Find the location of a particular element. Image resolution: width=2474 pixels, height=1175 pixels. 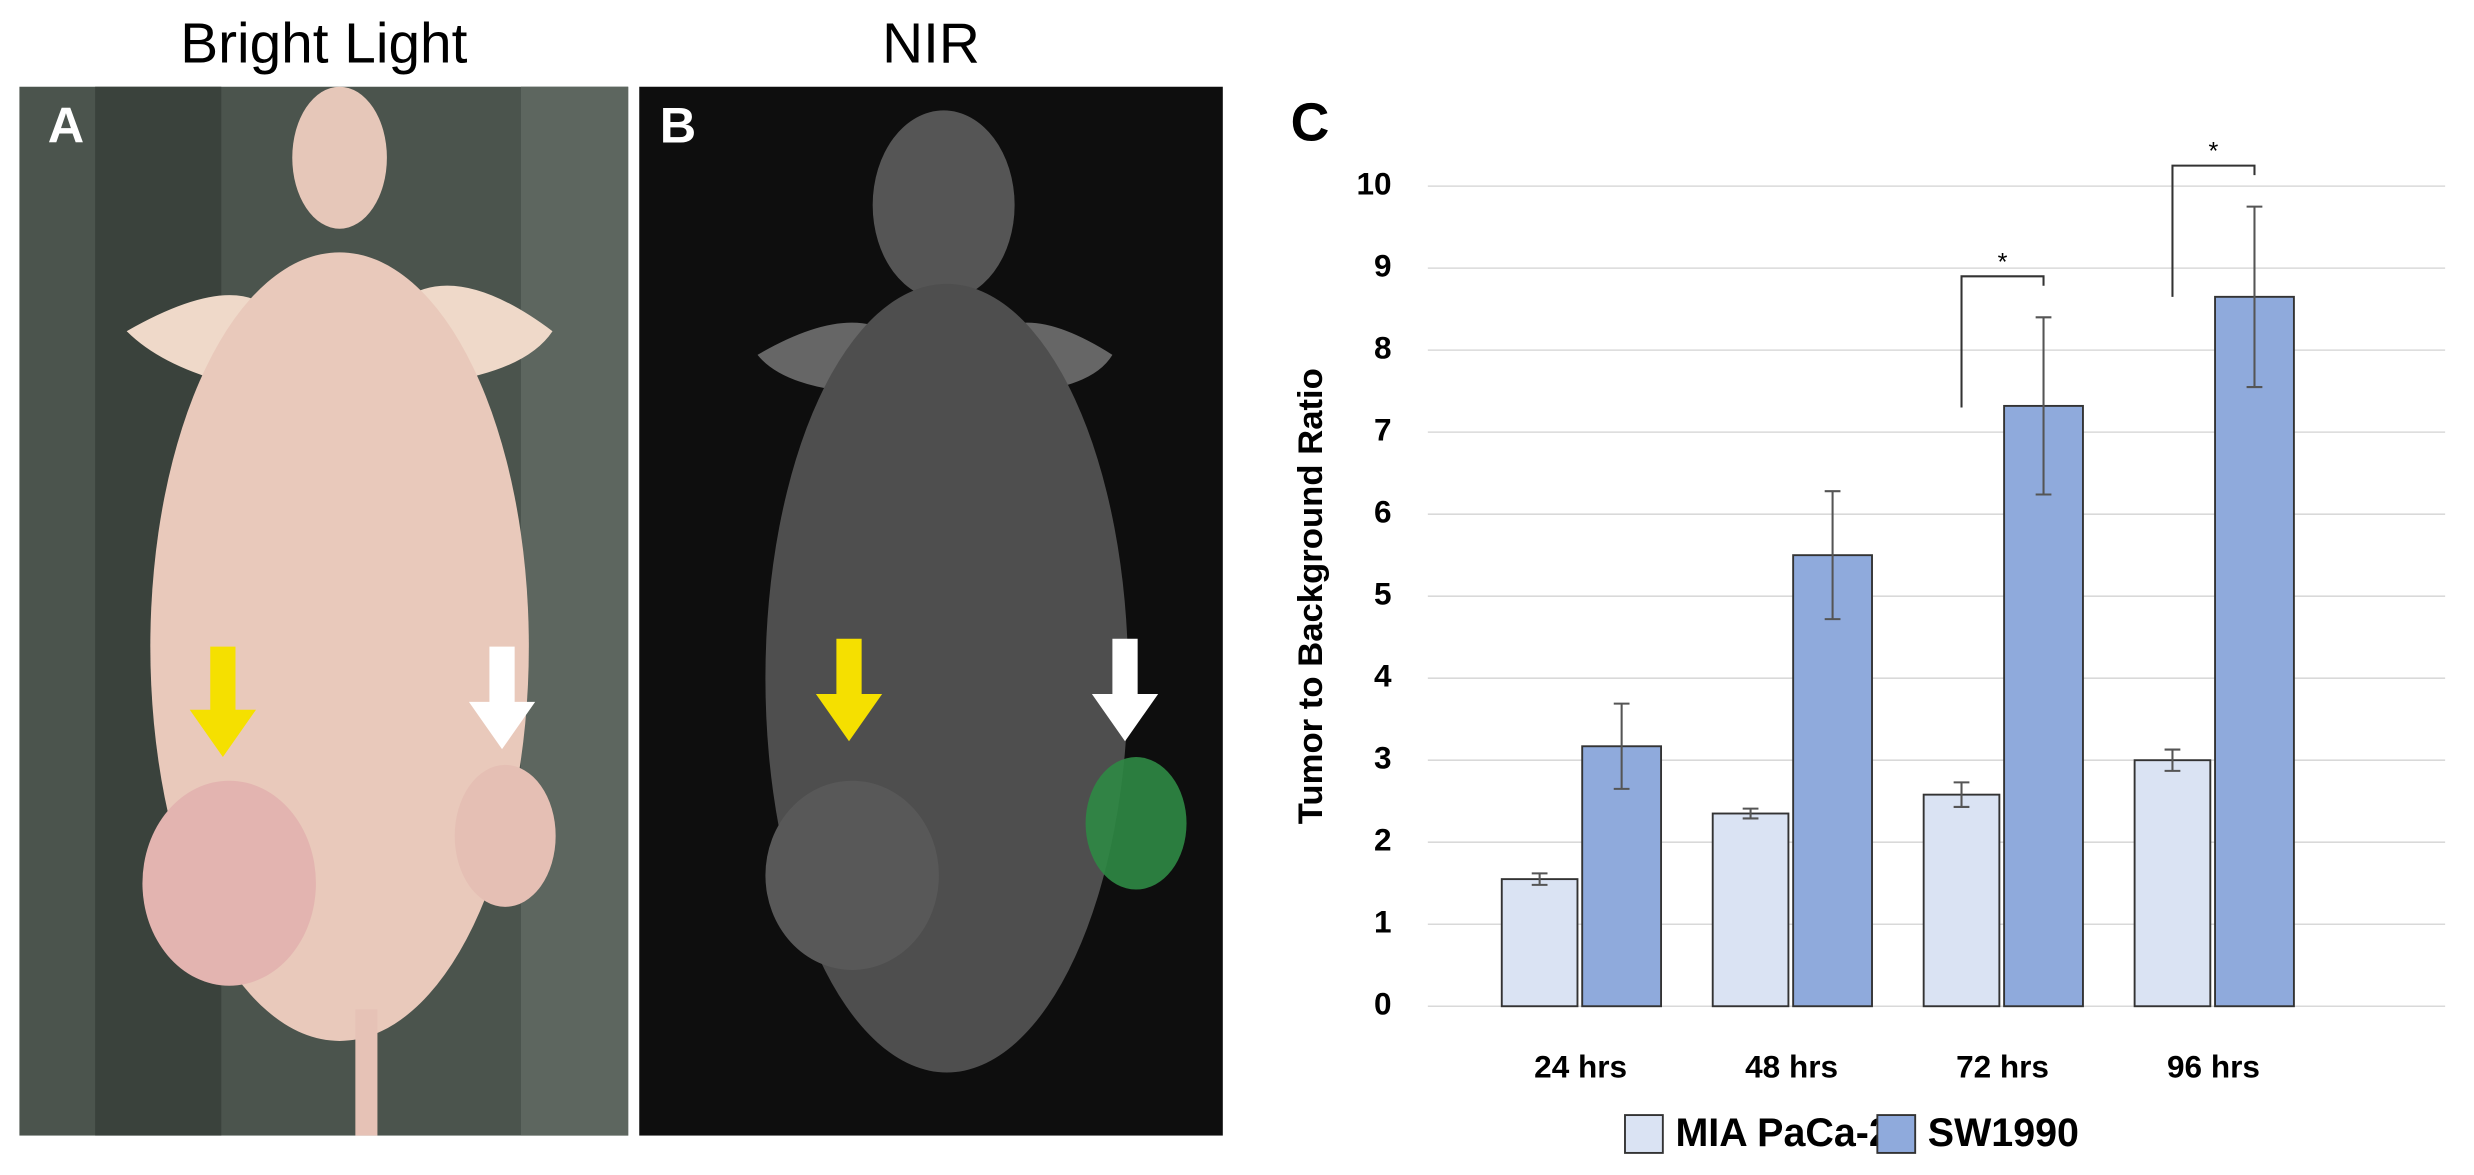

x-tick-label: 96 hrs is located at coordinates (2213, 1067).